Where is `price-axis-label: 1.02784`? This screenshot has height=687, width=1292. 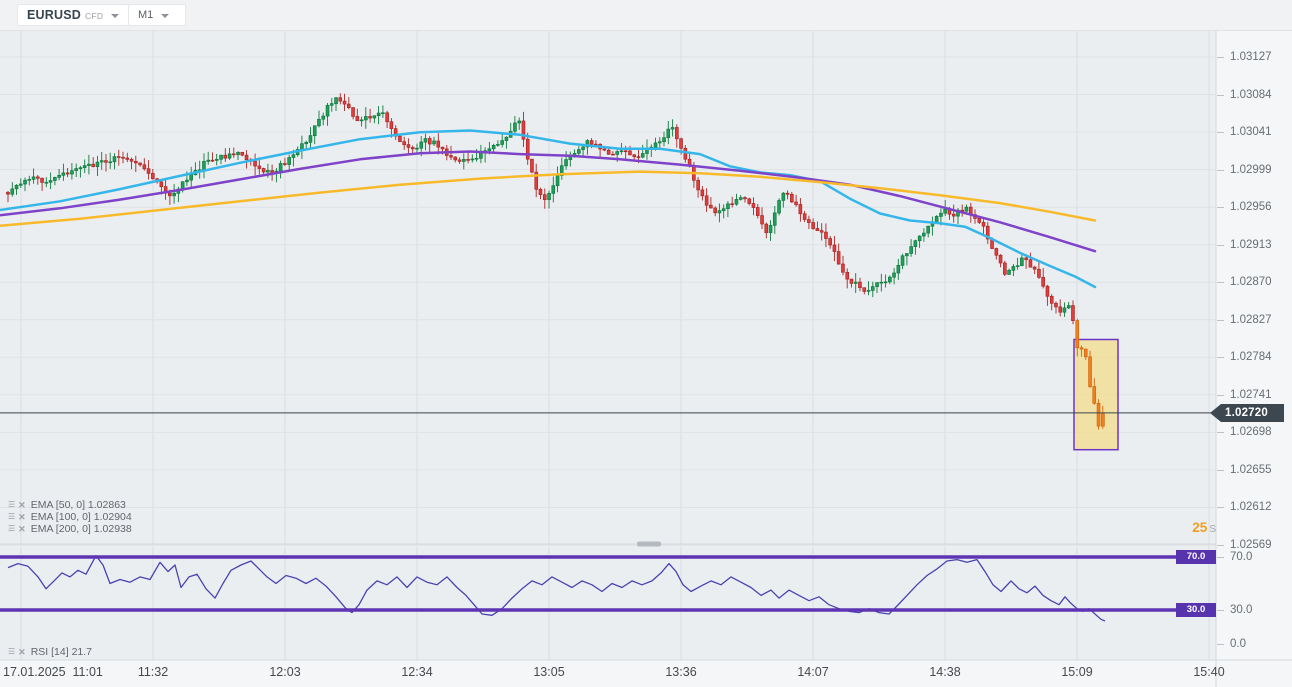
price-axis-label: 1.02784 is located at coordinates (1254, 357).